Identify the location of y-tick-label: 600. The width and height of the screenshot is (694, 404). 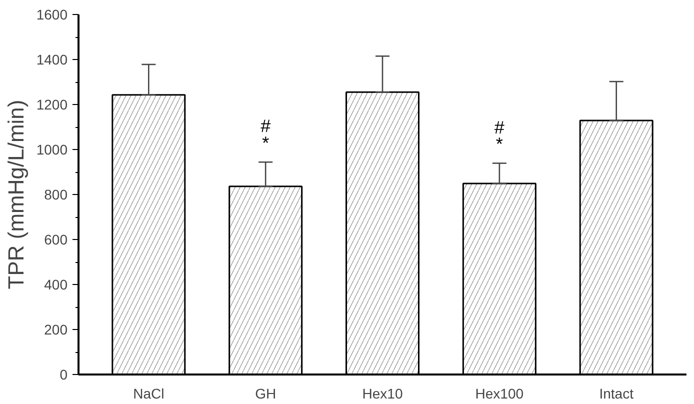
(56, 240).